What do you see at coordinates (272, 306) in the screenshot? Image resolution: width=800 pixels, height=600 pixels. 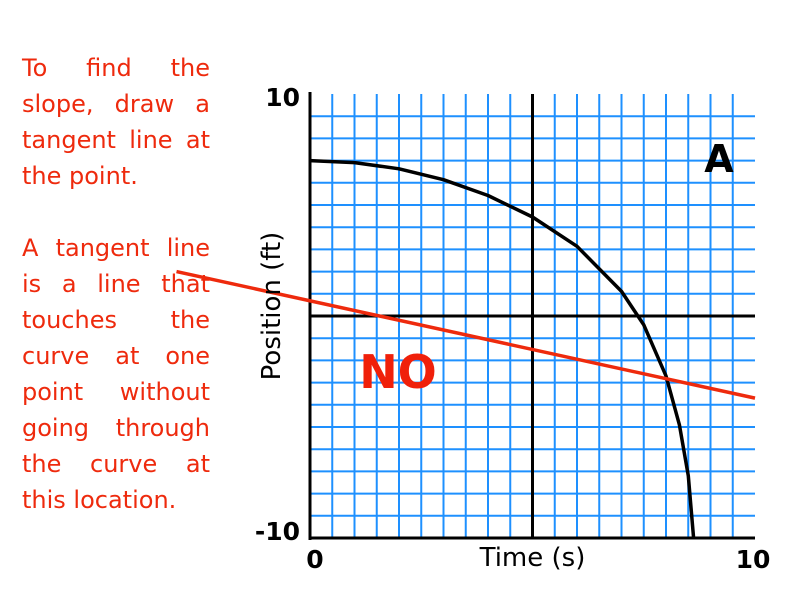 I see `y-axis-label: Position (ft)` at bounding box center [272, 306].